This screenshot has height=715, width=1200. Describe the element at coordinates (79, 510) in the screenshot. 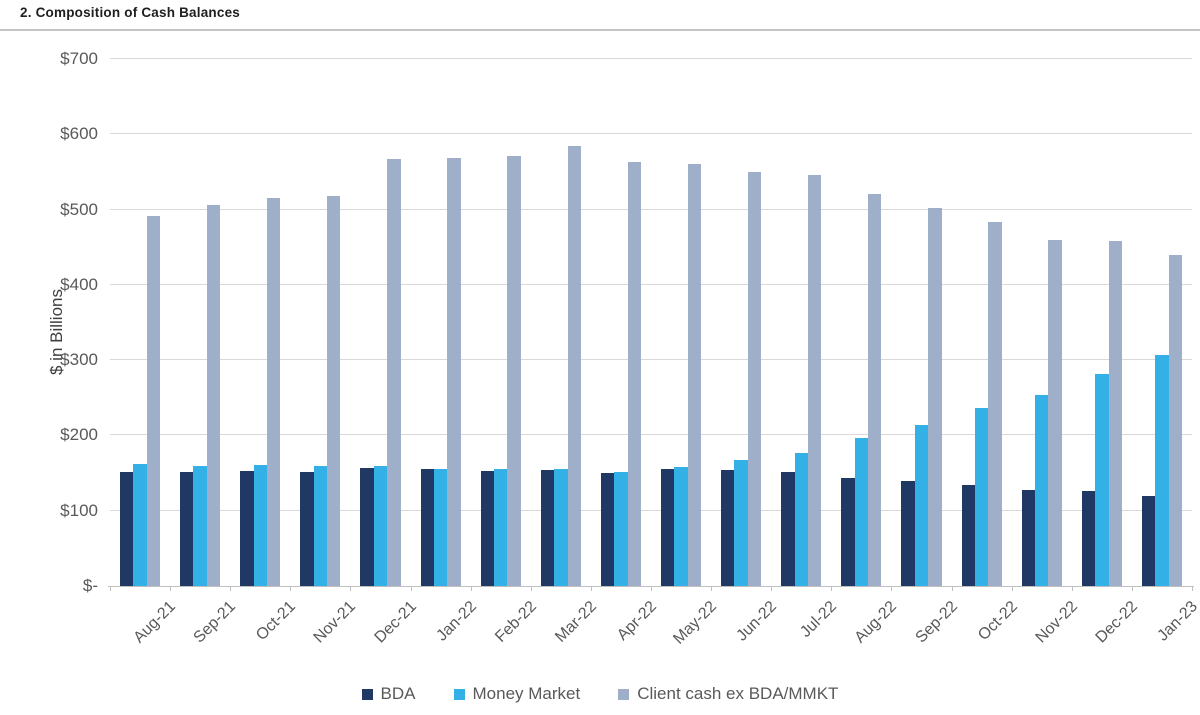

I see `y-tick-label-100: $100` at that location.